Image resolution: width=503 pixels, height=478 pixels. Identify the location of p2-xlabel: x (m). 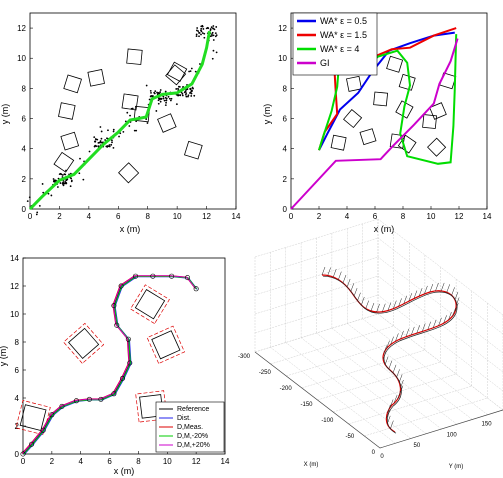
(384, 229).